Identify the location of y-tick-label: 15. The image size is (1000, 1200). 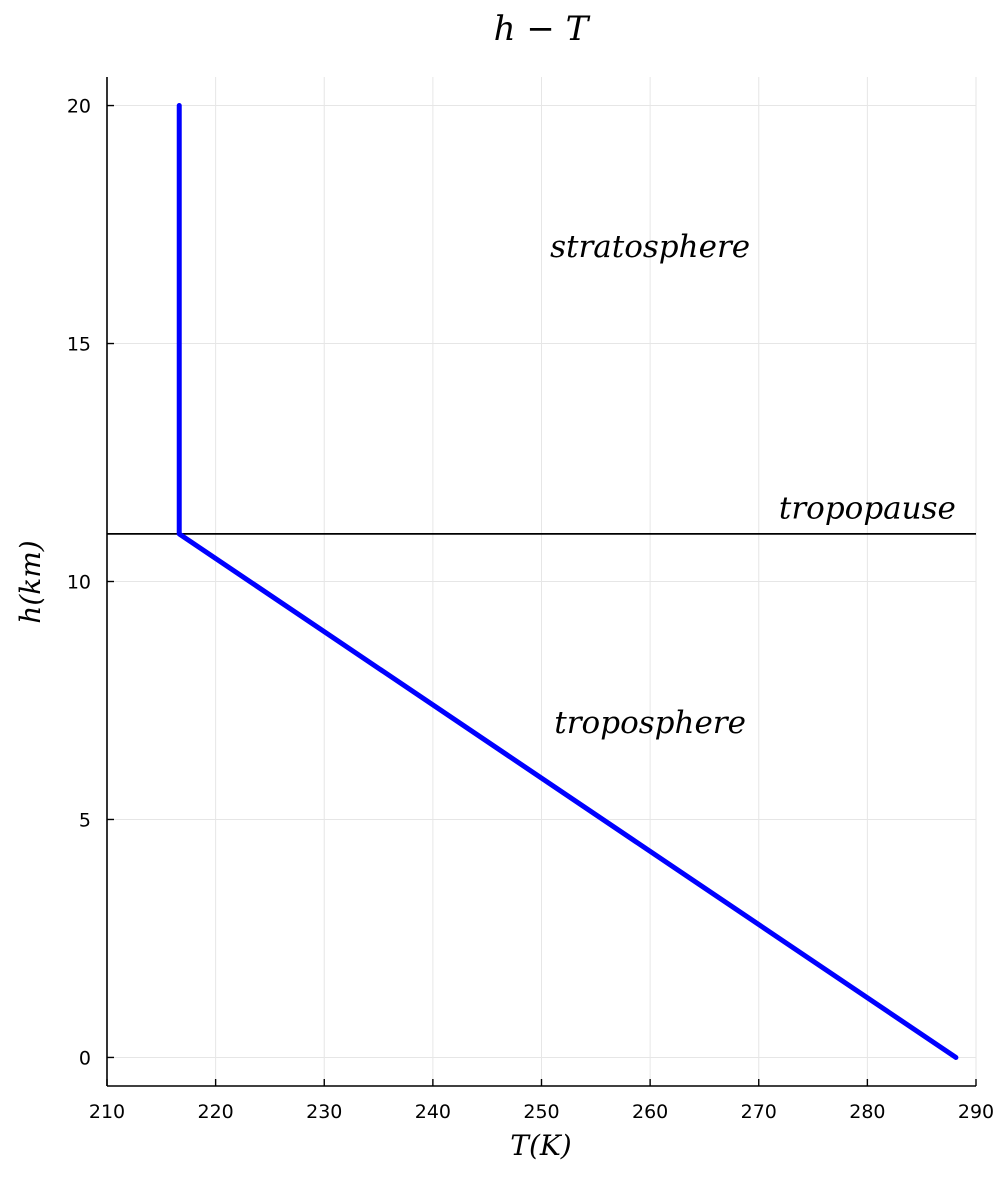
(79, 345).